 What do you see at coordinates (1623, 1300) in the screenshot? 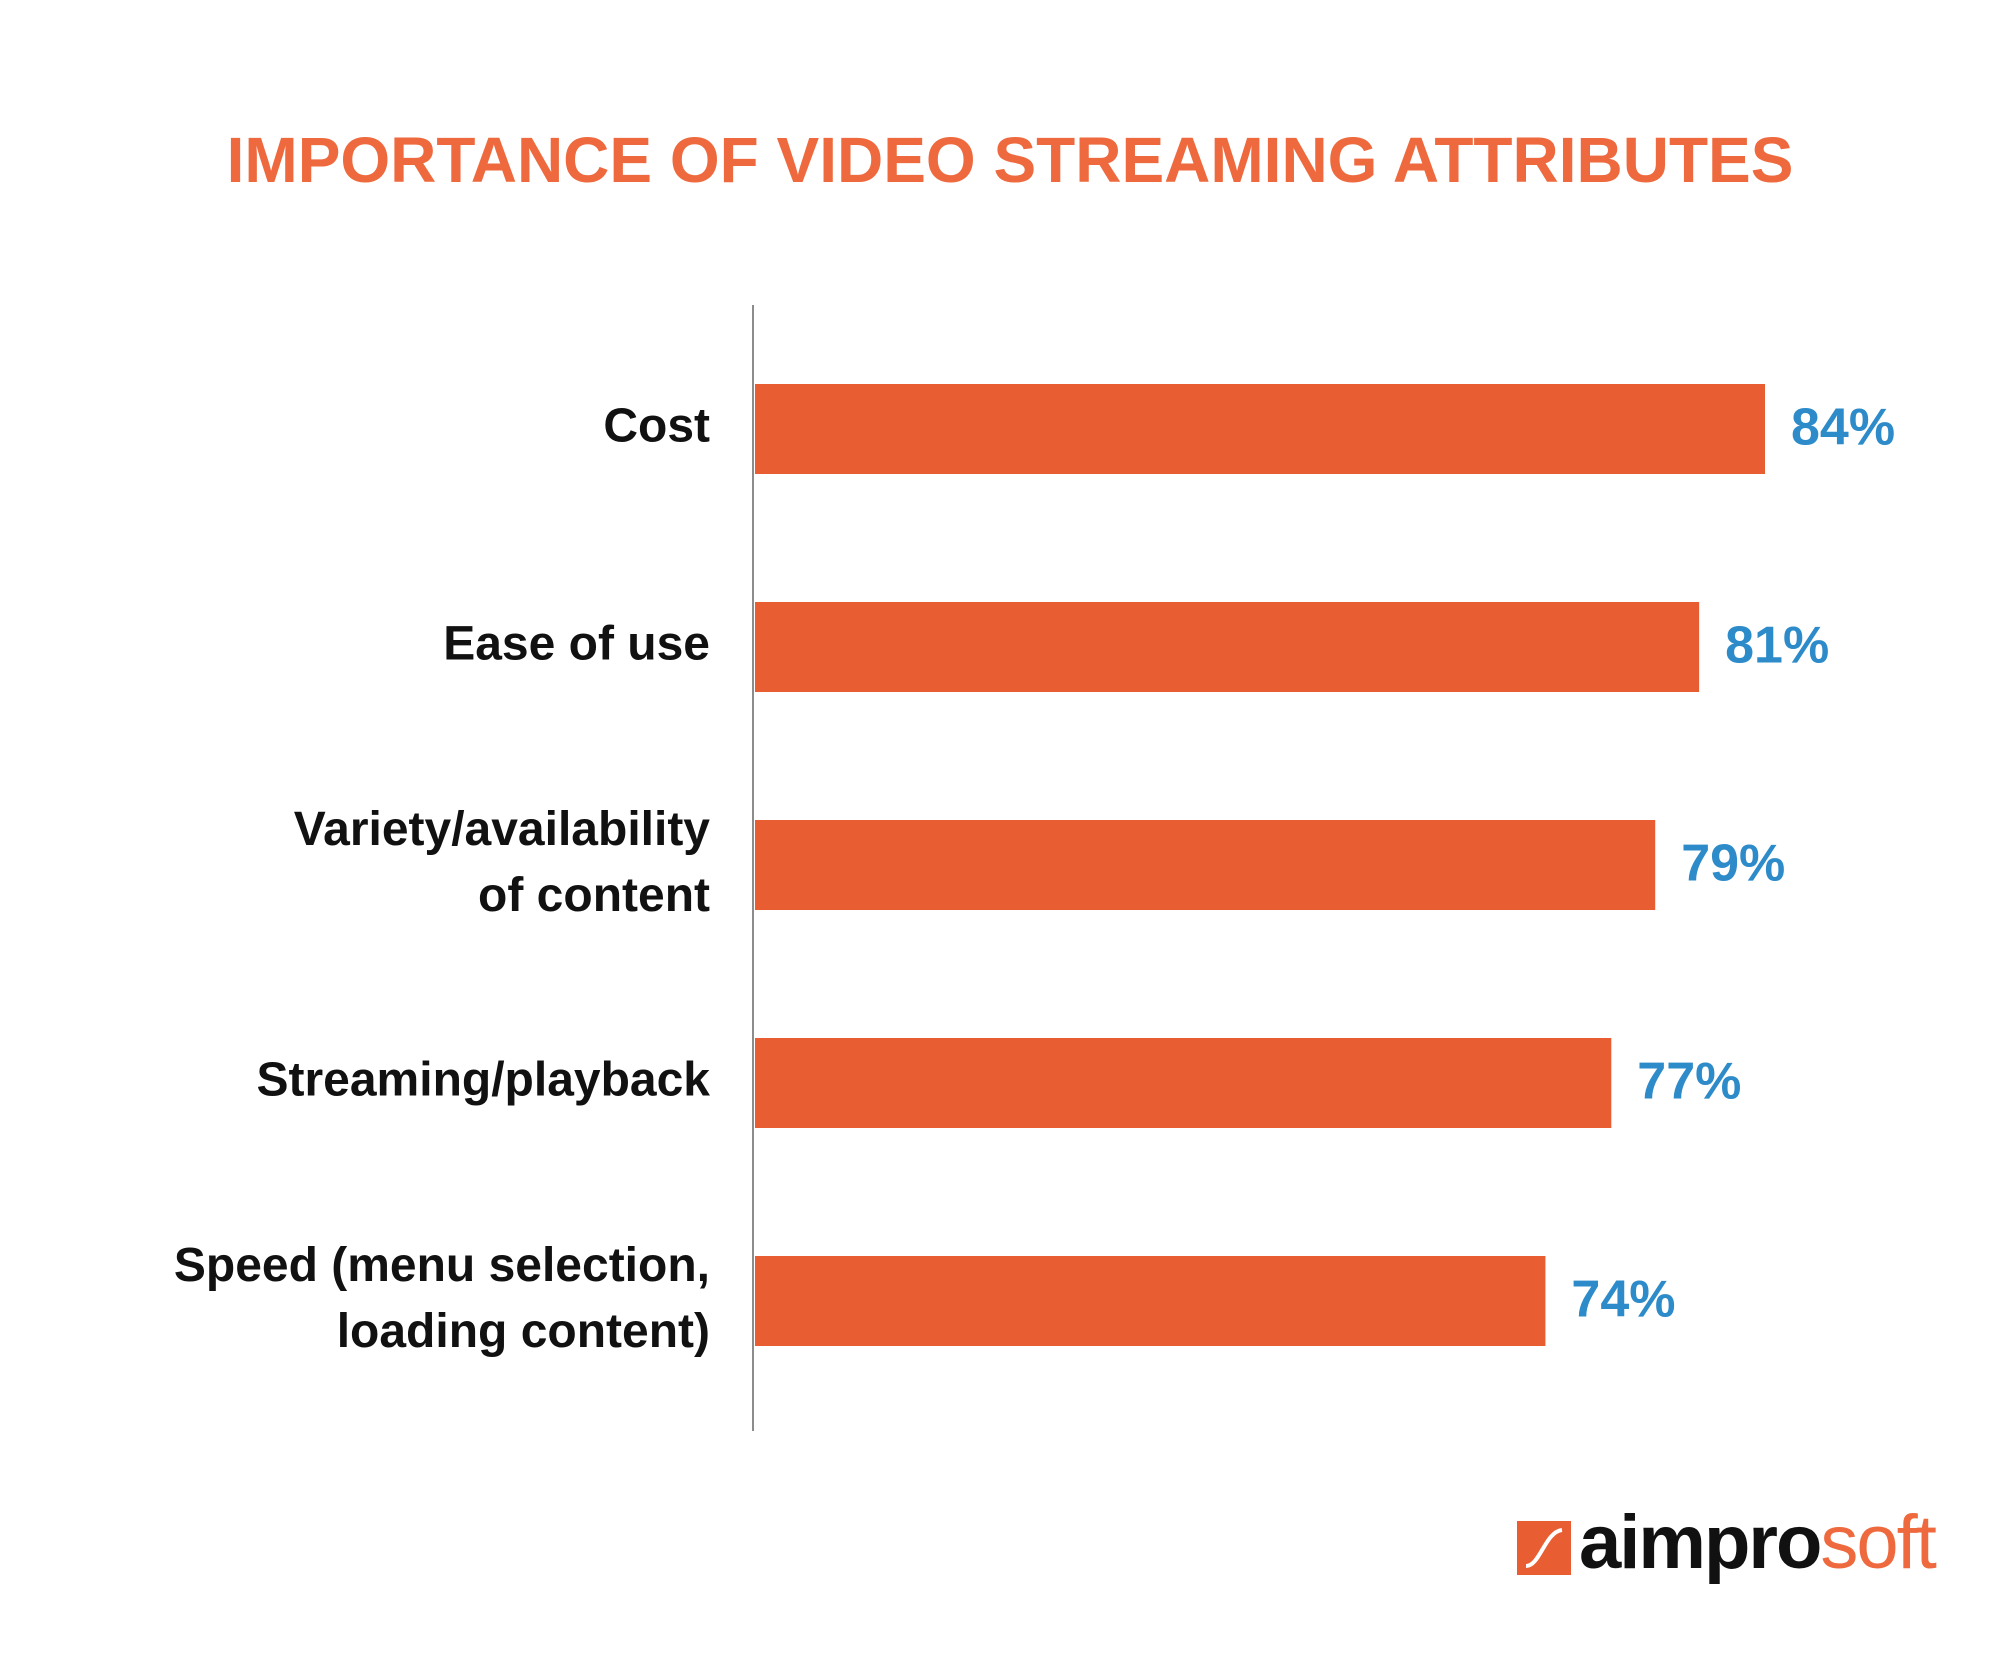
I see `value-label: 74%` at bounding box center [1623, 1300].